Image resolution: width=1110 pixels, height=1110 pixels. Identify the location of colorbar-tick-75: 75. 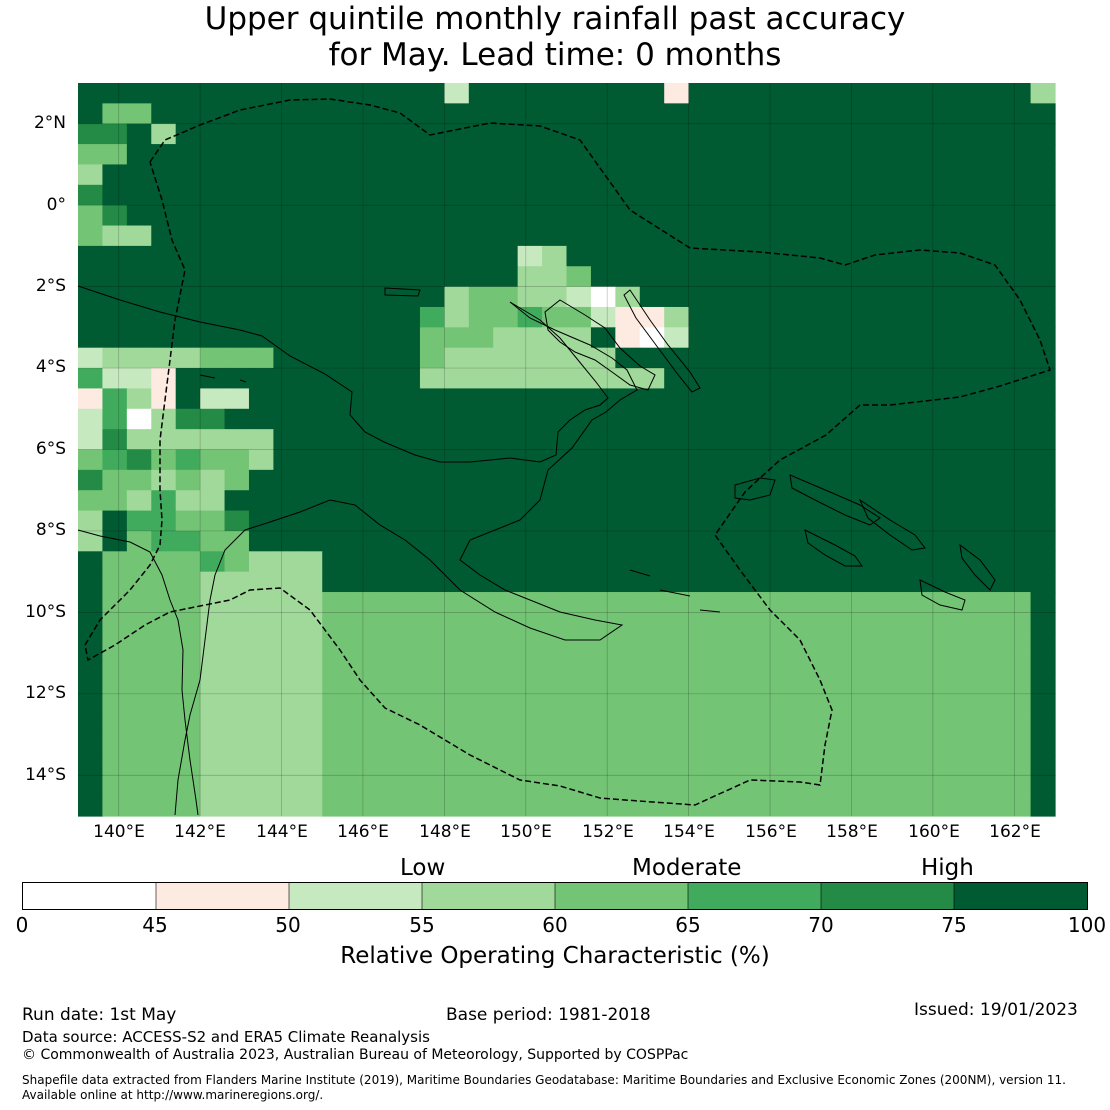
(954, 925).